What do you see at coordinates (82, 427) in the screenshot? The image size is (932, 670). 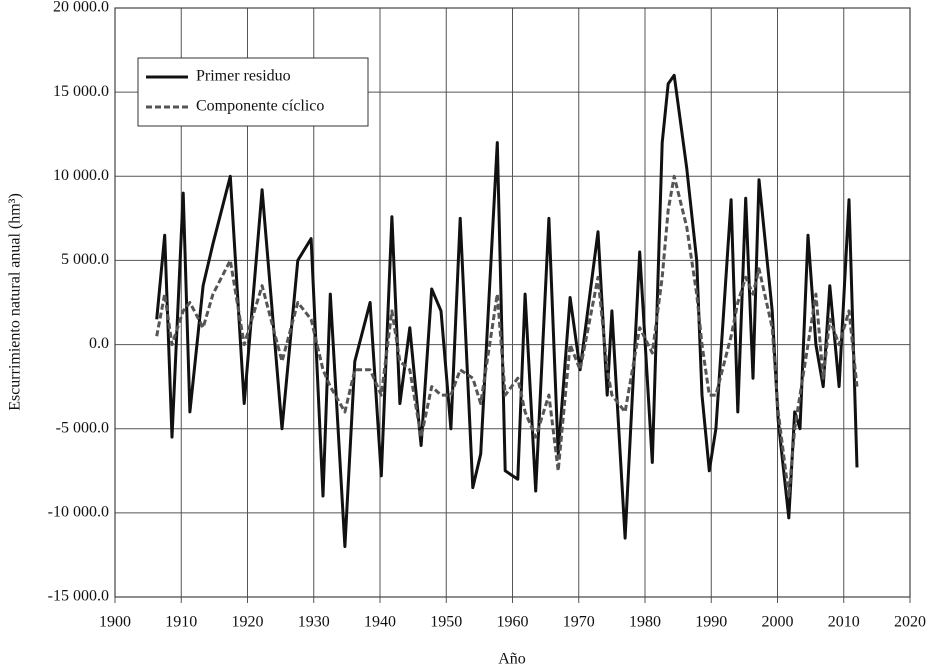 I see `y-tick-label: -5 000.0` at bounding box center [82, 427].